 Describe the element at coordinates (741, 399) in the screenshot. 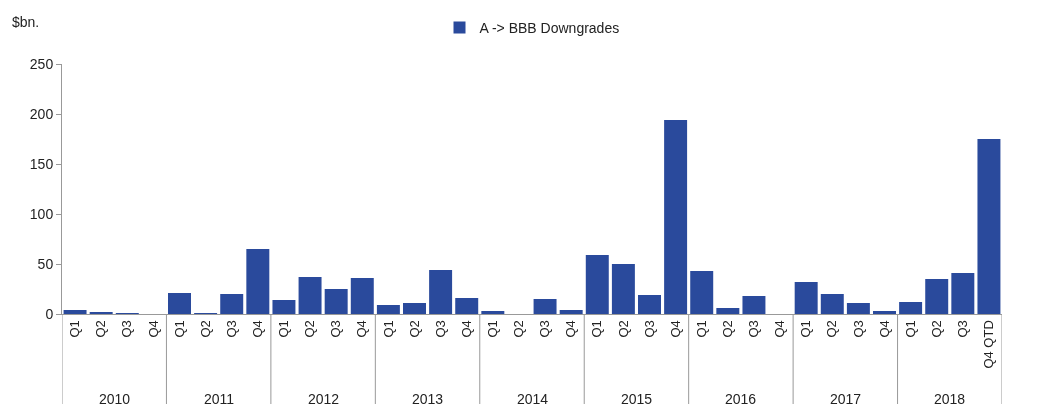

I see `text: 2016` at that location.